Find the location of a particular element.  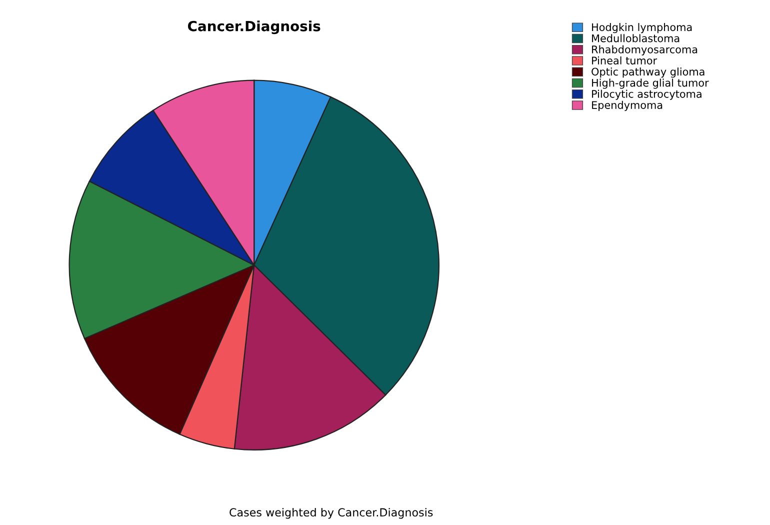

legend-label: Ependymoma is located at coordinates (627, 105).